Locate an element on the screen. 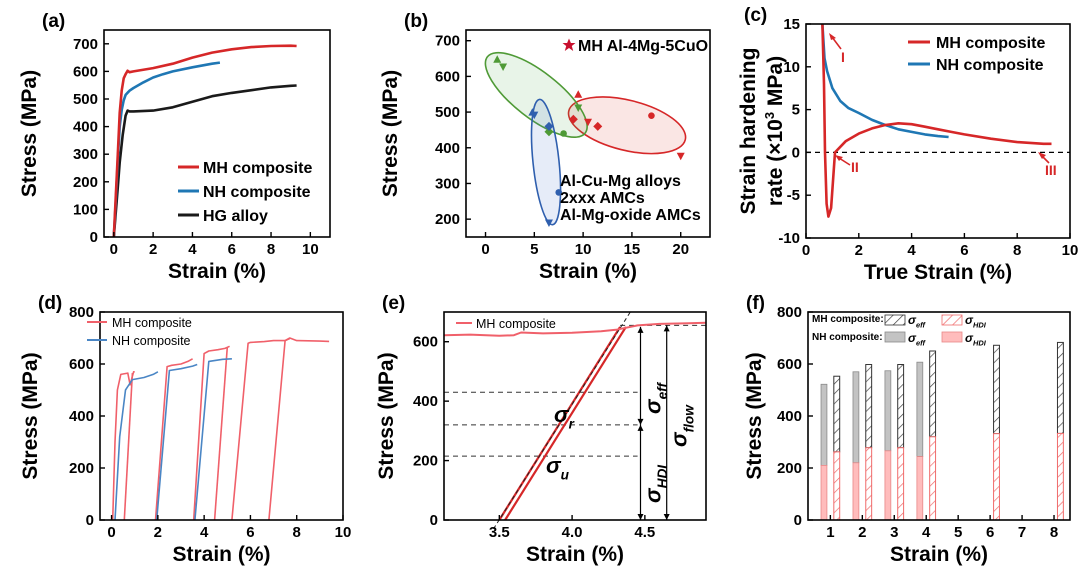  d-legend-label: MH composite is located at coordinates (152, 323).